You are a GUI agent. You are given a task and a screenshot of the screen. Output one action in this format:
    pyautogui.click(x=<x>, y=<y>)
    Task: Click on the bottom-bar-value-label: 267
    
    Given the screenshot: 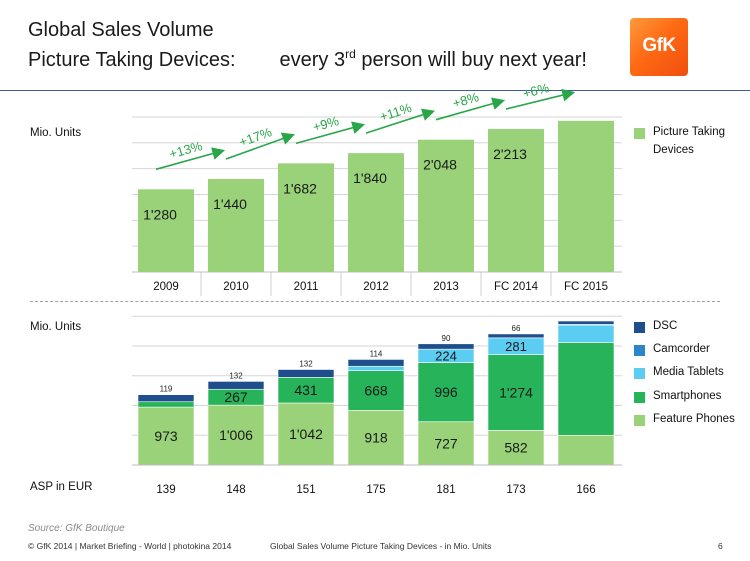 What is the action you would take?
    pyautogui.click(x=236, y=397)
    